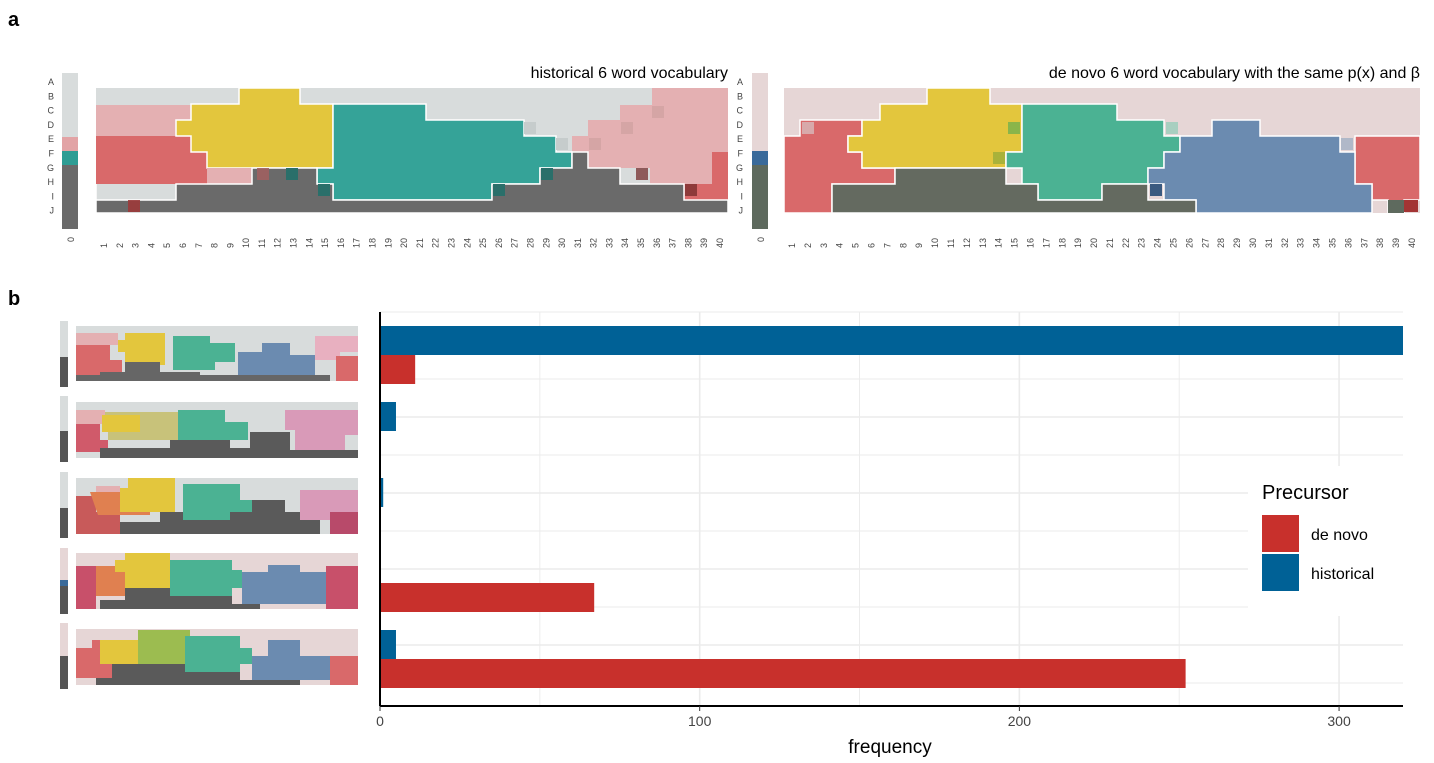 This screenshot has height=763, width=1434. What do you see at coordinates (1396, 243) in the screenshot?
I see `x-label-39: 39` at bounding box center [1396, 243].